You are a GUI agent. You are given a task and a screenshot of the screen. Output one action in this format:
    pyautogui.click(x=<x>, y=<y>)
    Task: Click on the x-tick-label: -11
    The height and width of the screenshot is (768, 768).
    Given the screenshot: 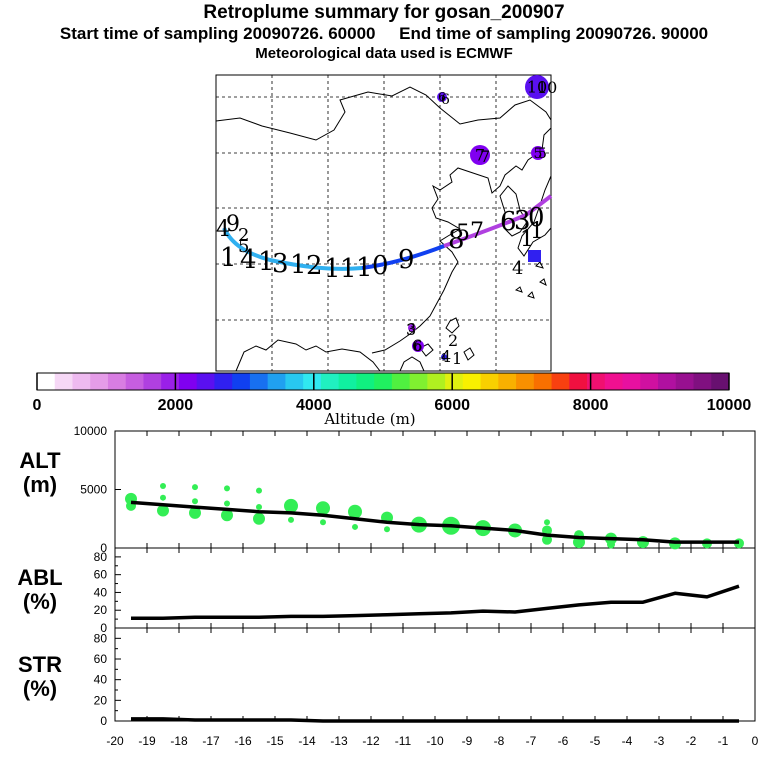 What is the action you would take?
    pyautogui.click(x=403, y=741)
    